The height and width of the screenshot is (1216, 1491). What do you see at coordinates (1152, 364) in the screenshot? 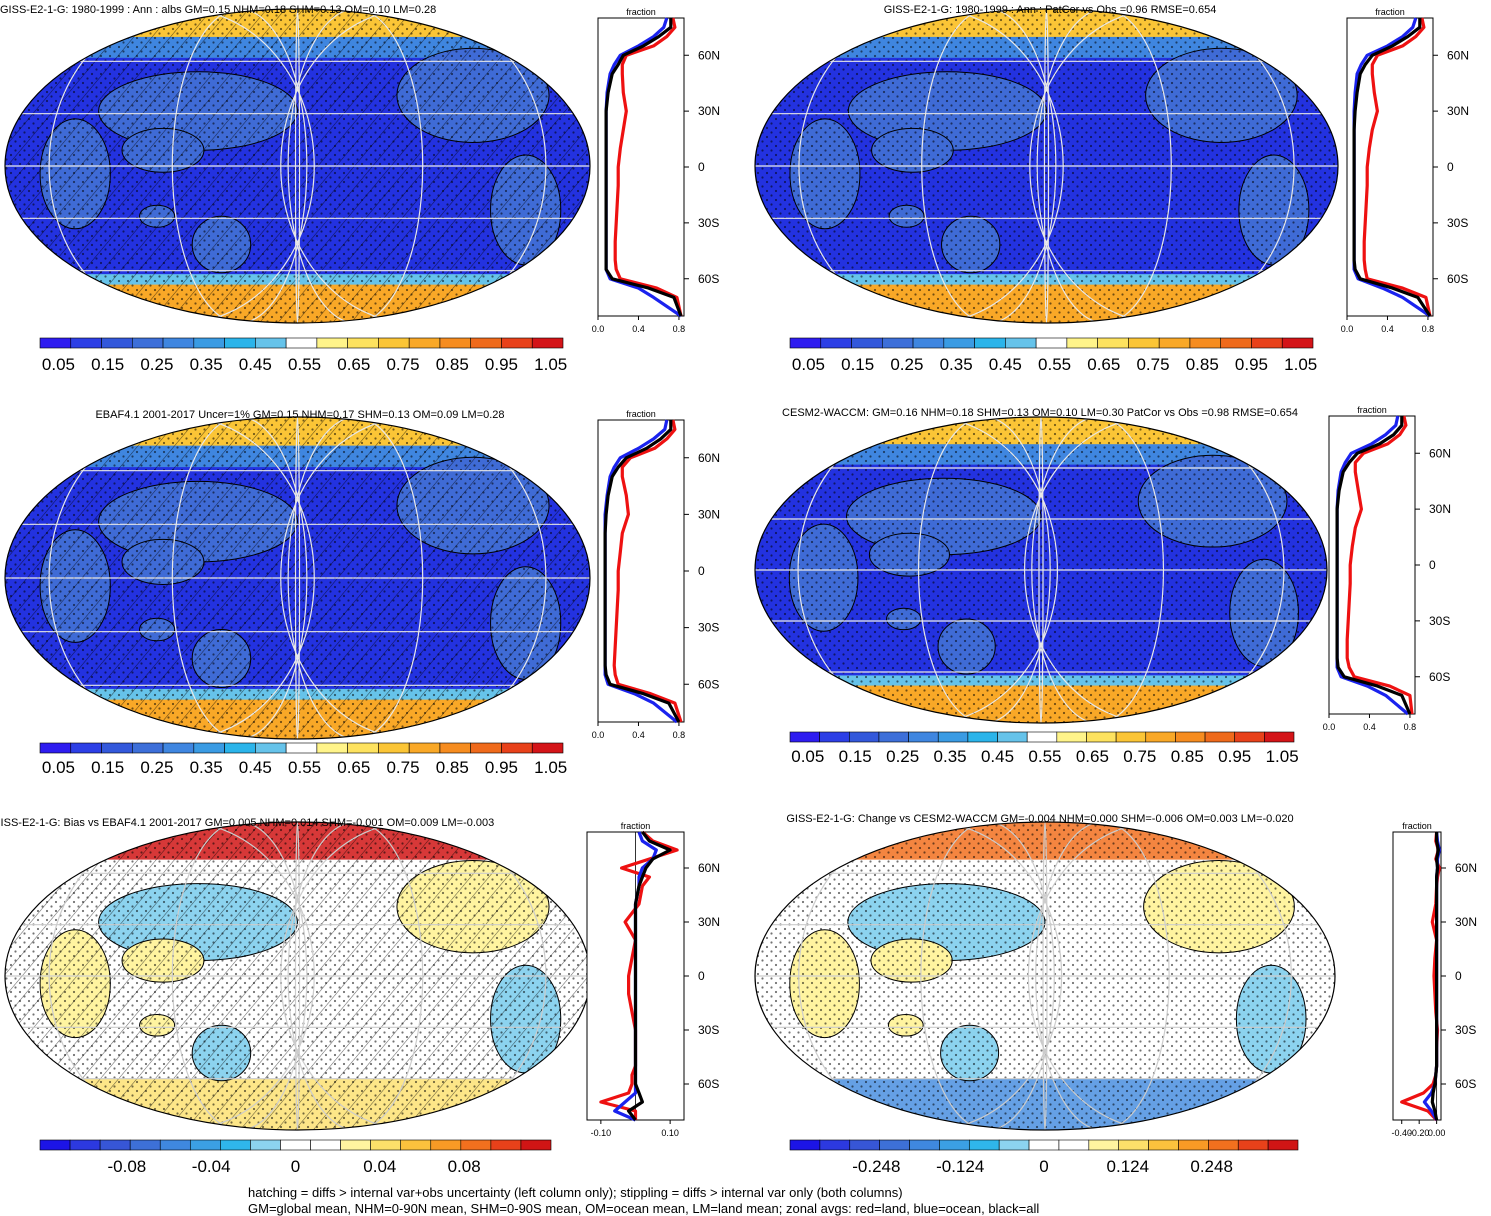
I see `colorbar-tick-label: 0.75` at bounding box center [1152, 364].